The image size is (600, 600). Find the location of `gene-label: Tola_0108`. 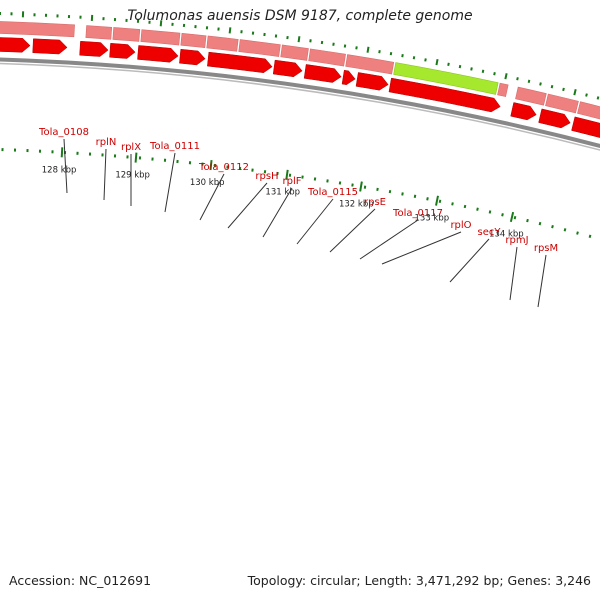

gene-label: Tola_0108 is located at coordinates (63, 132).